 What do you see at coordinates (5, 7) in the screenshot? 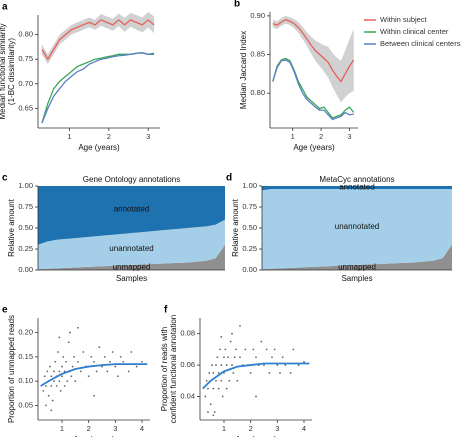
I see `panel-letter: a` at bounding box center [5, 7].